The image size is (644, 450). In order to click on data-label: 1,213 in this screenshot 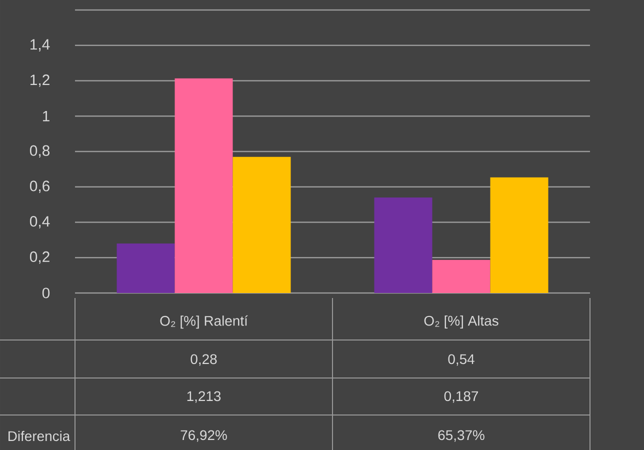, I will do `click(204, 397)`.